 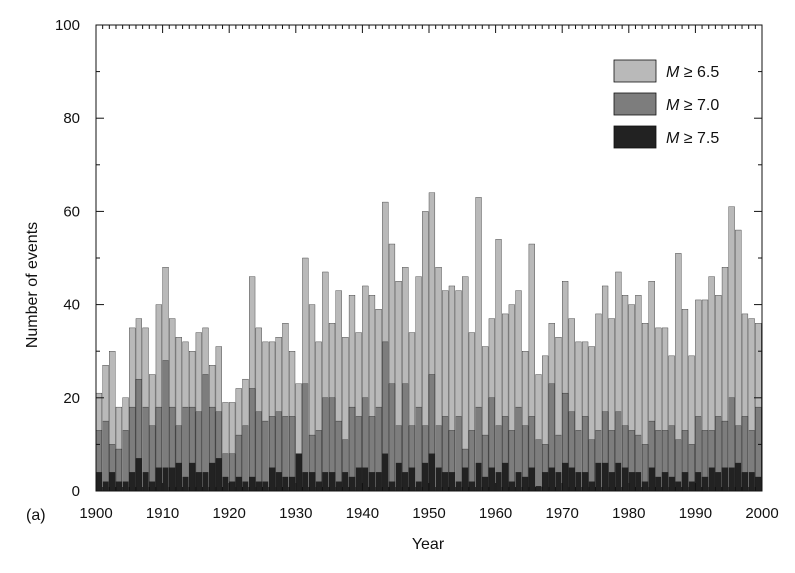 What do you see at coordinates (99, 482) in the screenshot?
I see `bar-2-1900` at bounding box center [99, 482].